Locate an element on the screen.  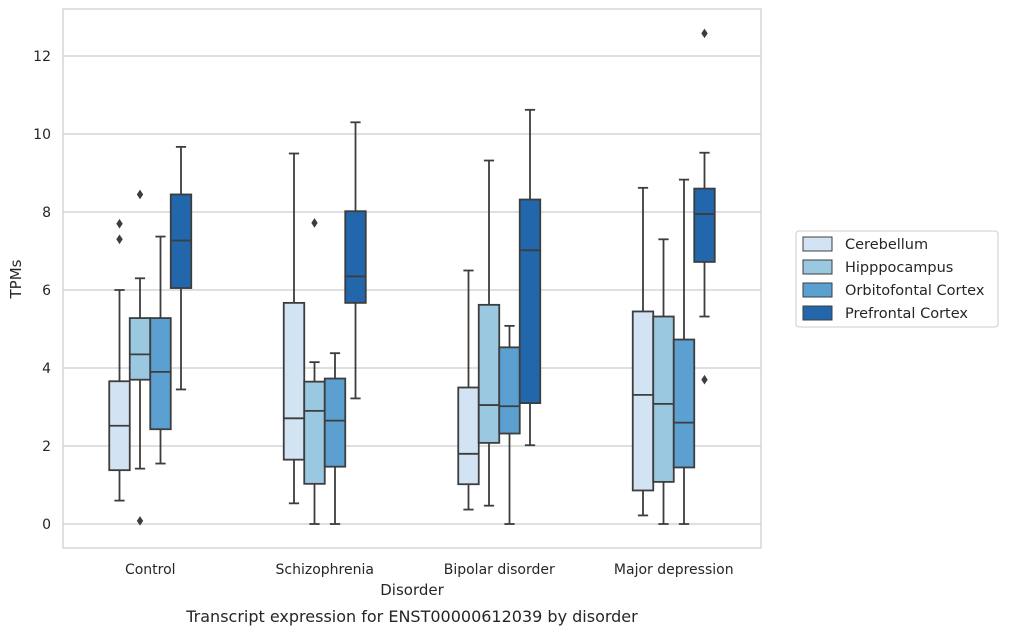
legend-label: Cerebellum is located at coordinates (886, 245).